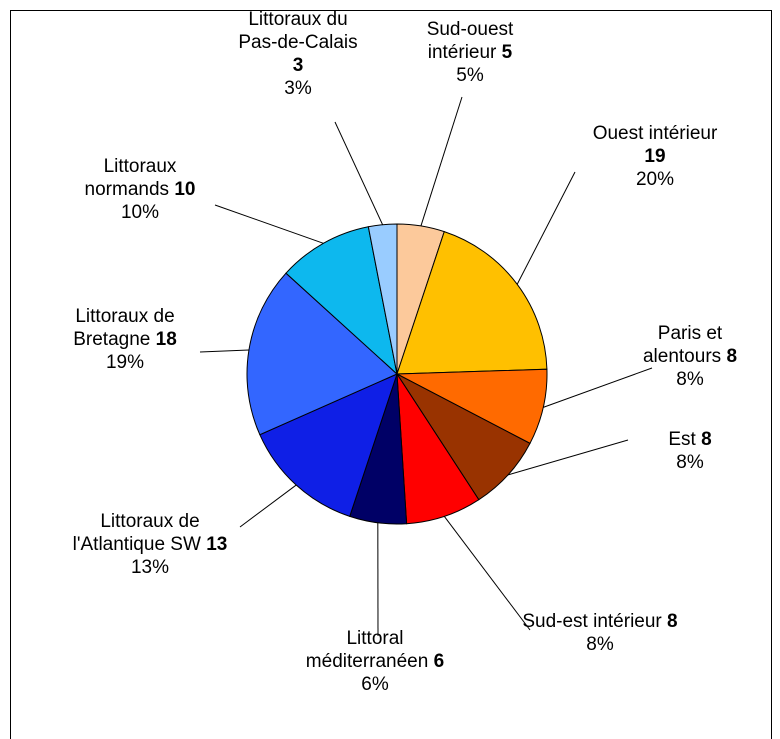  I want to click on data-label: Littoraux de Bretagne 18 19%, so click(125, 339).